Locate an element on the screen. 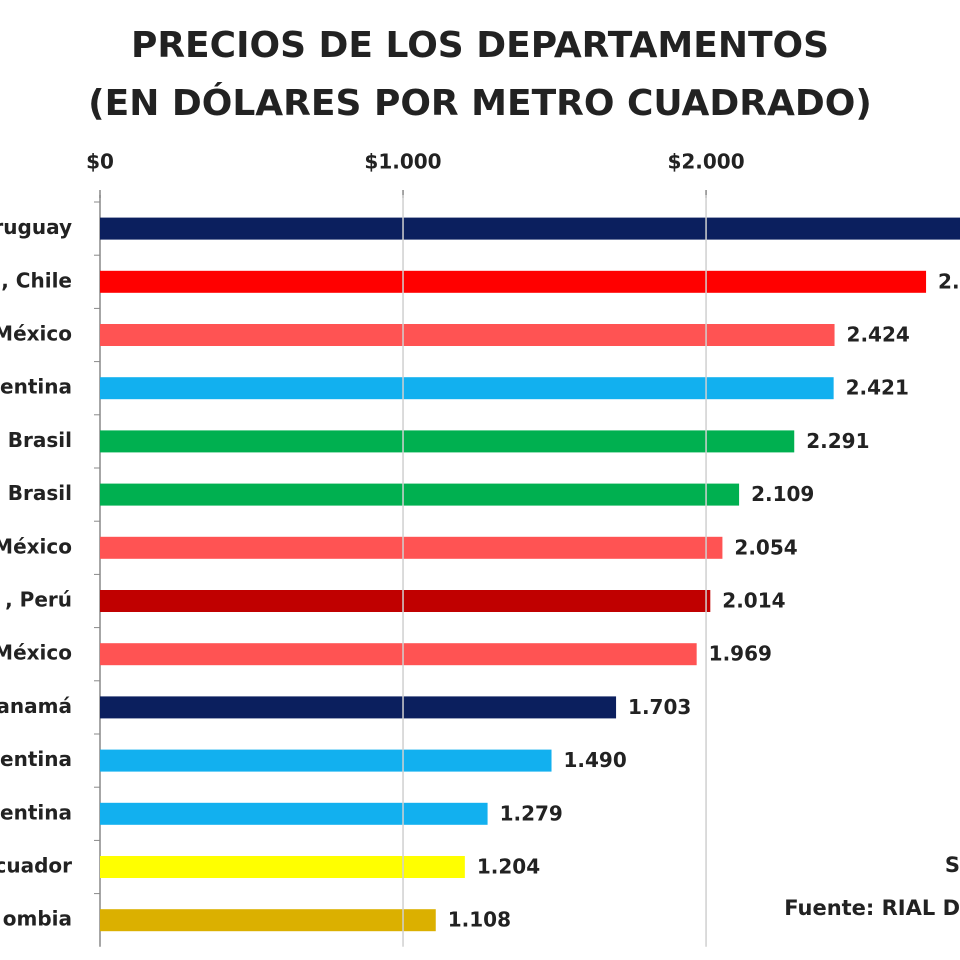 This screenshot has height=960, width=960. value-label: 1.279 is located at coordinates (531, 813).